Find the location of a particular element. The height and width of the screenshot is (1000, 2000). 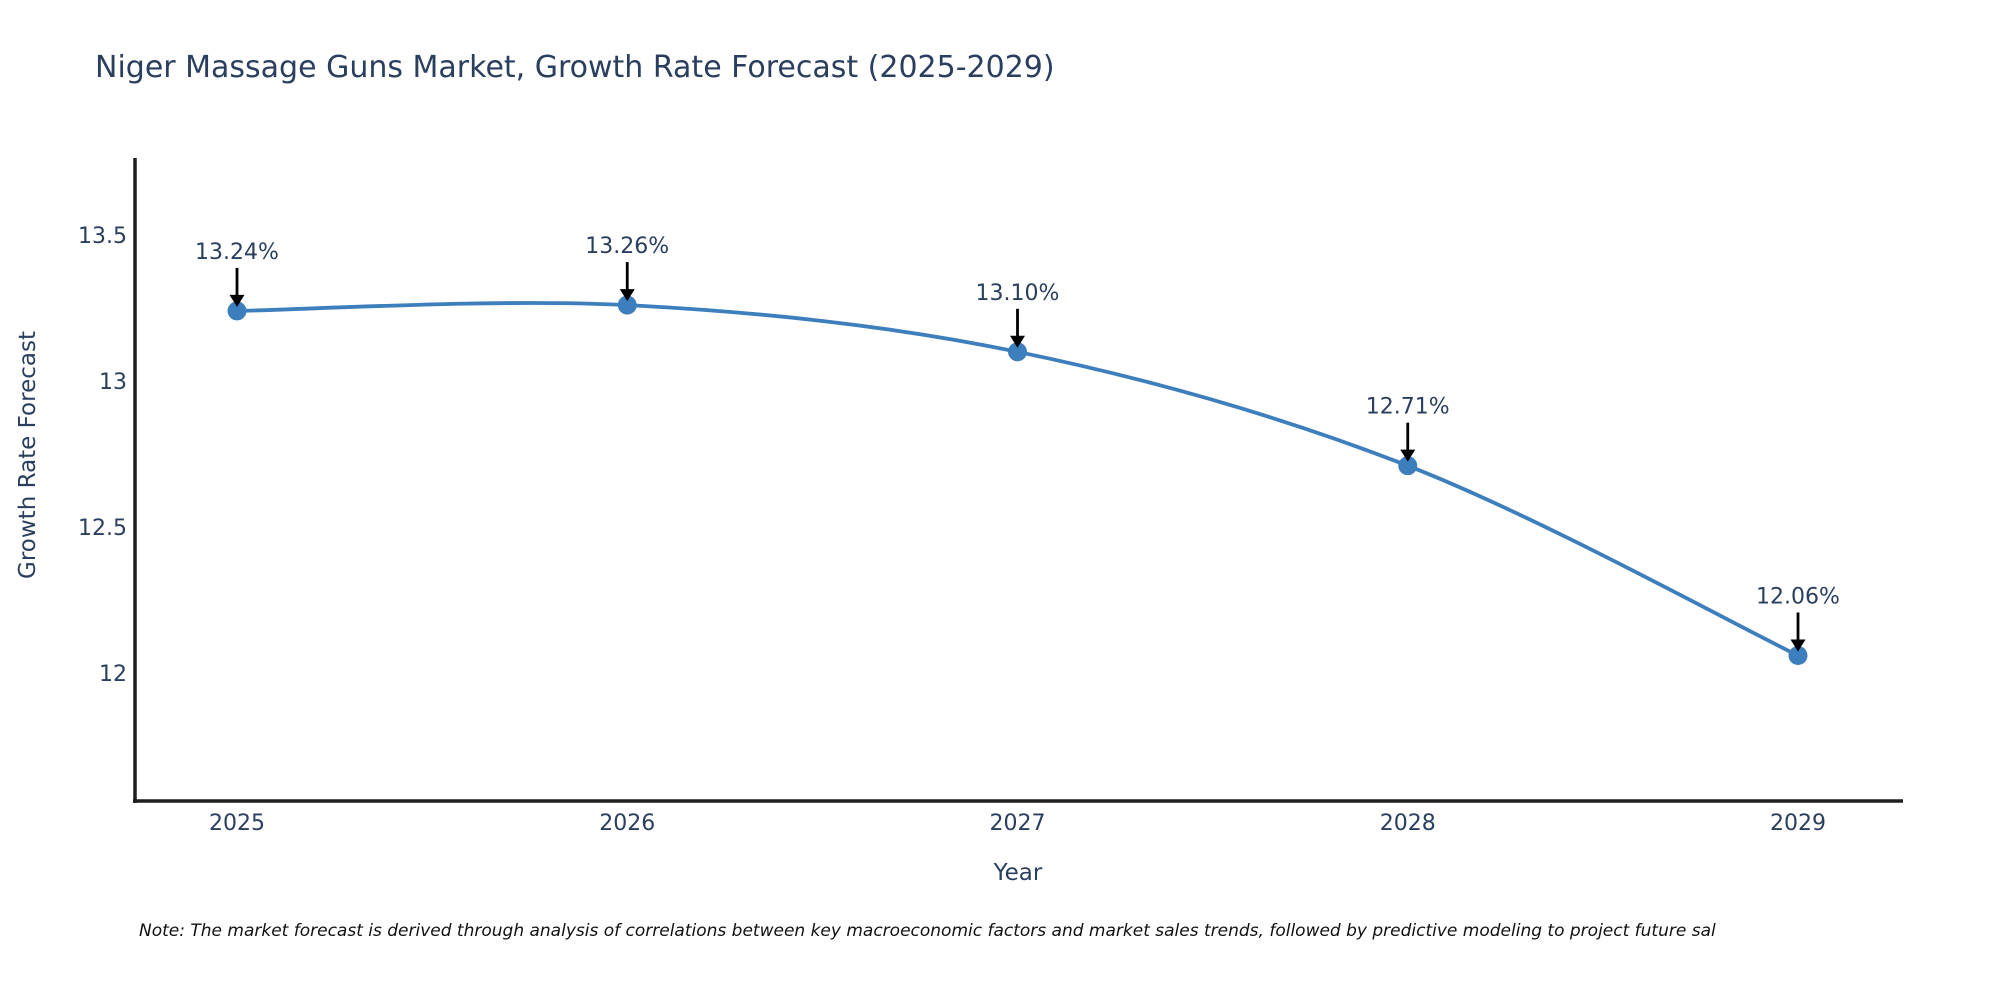

x-tick-label: 2025 is located at coordinates (237, 823).